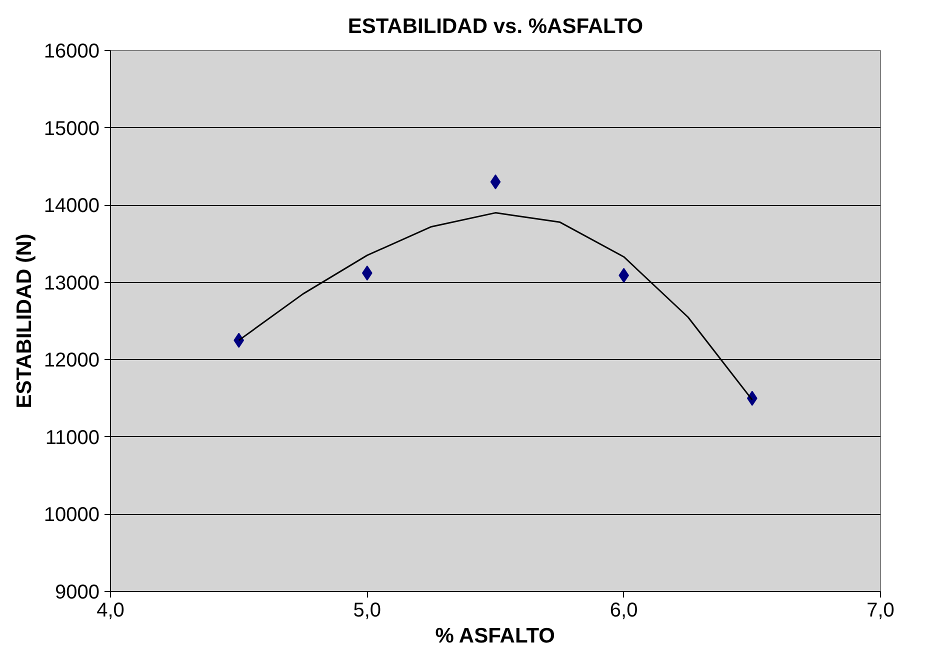 The image size is (930, 662). I want to click on y-tick-label: 13000, so click(72, 283).